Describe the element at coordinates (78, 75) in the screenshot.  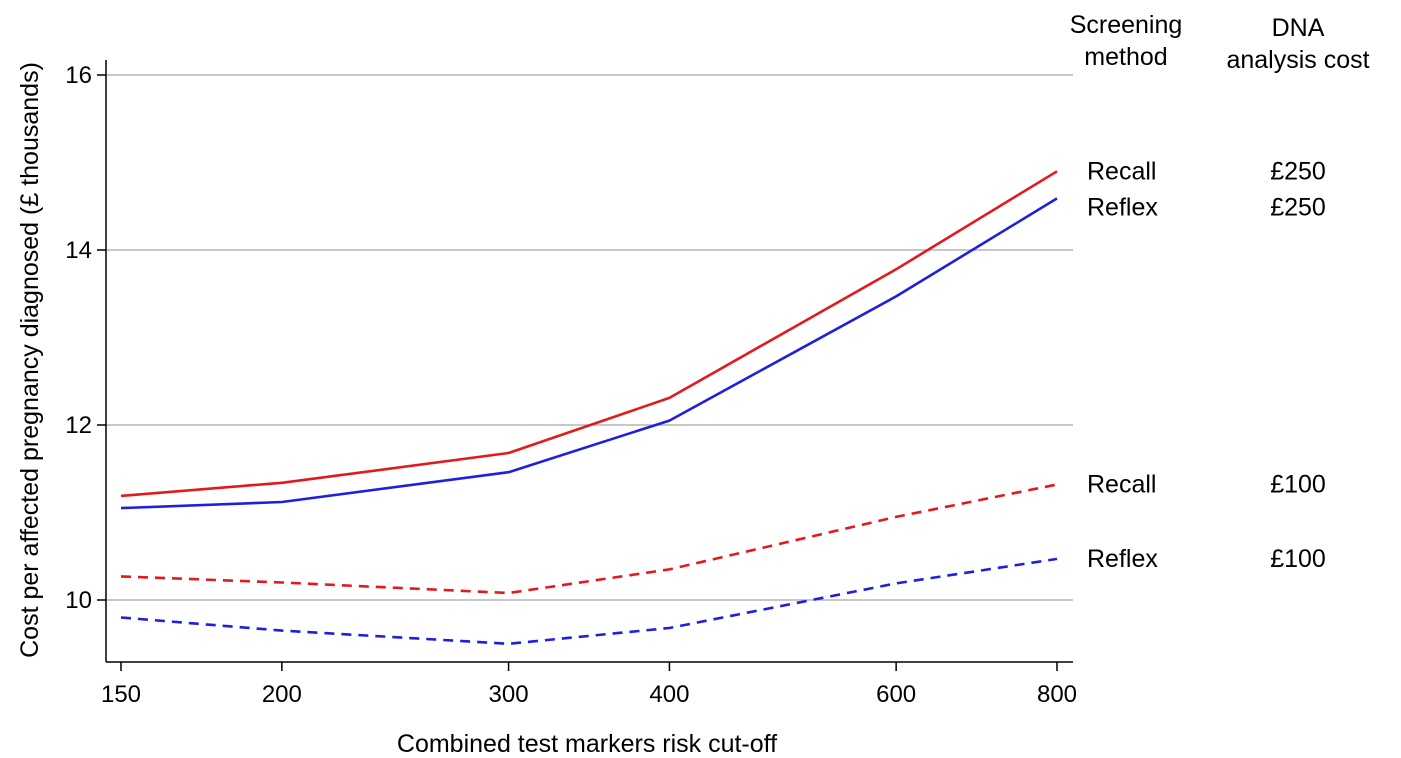
I see `y-tick-label: 16` at that location.